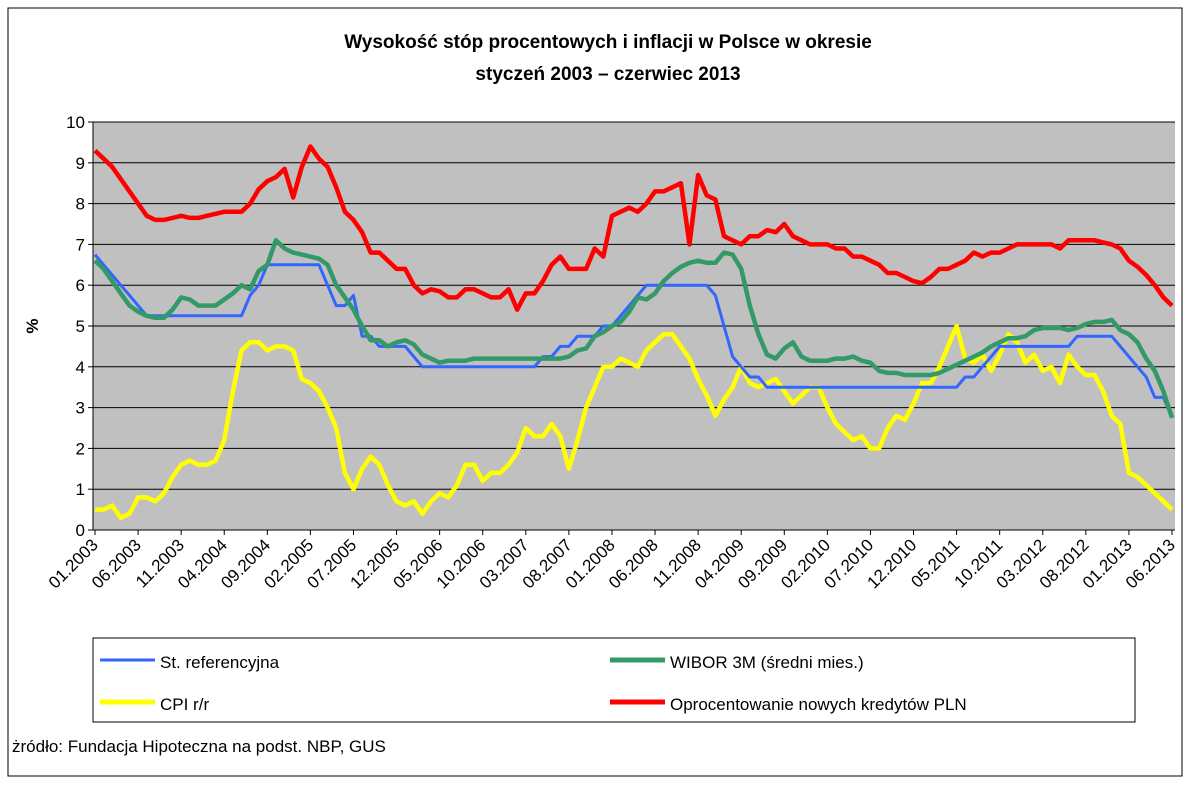 Image resolution: width=1190 pixels, height=789 pixels. What do you see at coordinates (184, 704) in the screenshot?
I see `legend-label: CPI r/r` at bounding box center [184, 704].